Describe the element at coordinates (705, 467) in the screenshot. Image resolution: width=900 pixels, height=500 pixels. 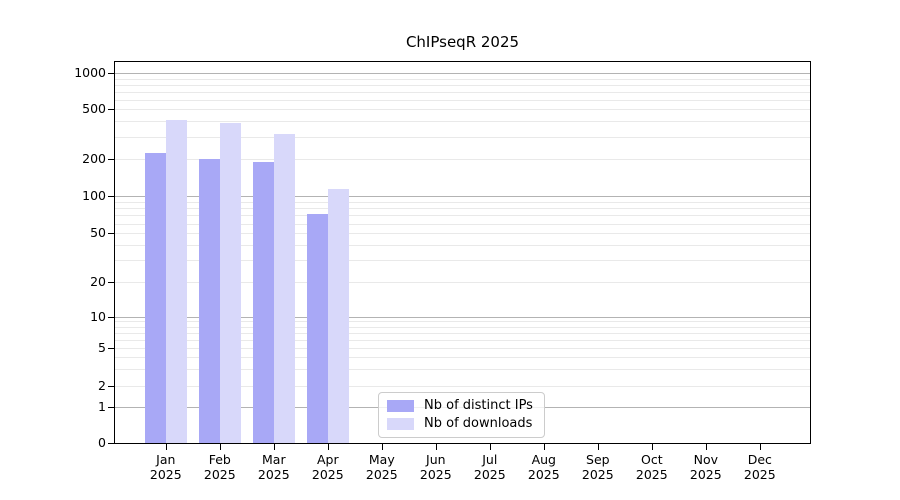
I see `x-axis-tick-label: Nov 2025` at that location.